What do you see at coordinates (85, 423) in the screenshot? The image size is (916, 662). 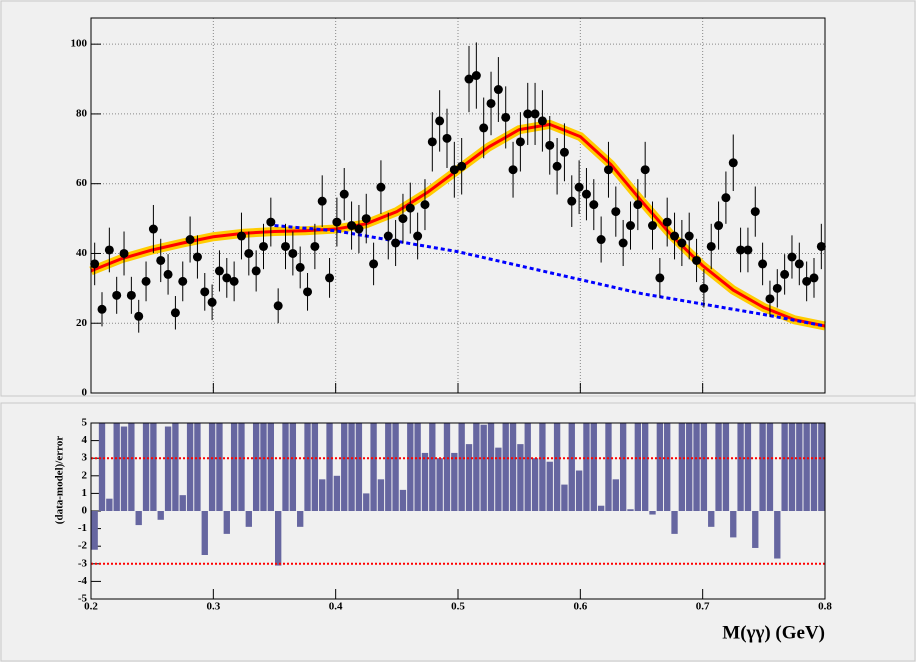 I see `y-tick-label: 5` at bounding box center [85, 423].